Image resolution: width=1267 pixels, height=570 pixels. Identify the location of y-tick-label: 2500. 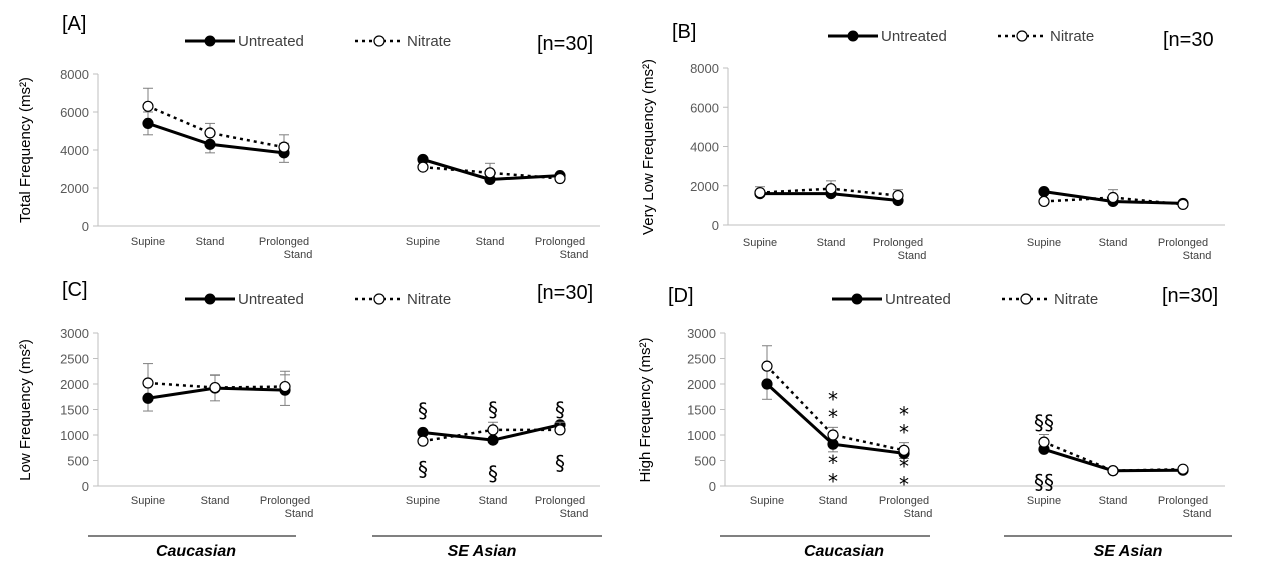
(74, 359).